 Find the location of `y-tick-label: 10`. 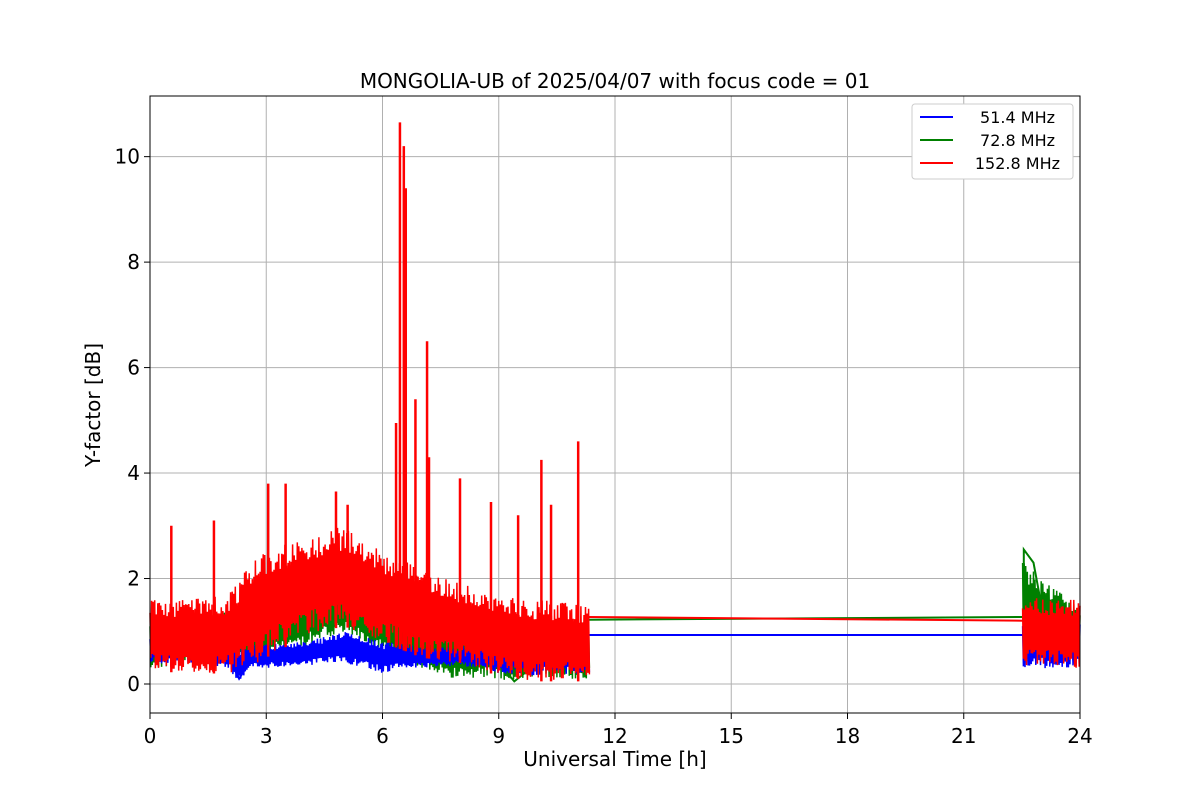

y-tick-label: 10 is located at coordinates (127, 157).